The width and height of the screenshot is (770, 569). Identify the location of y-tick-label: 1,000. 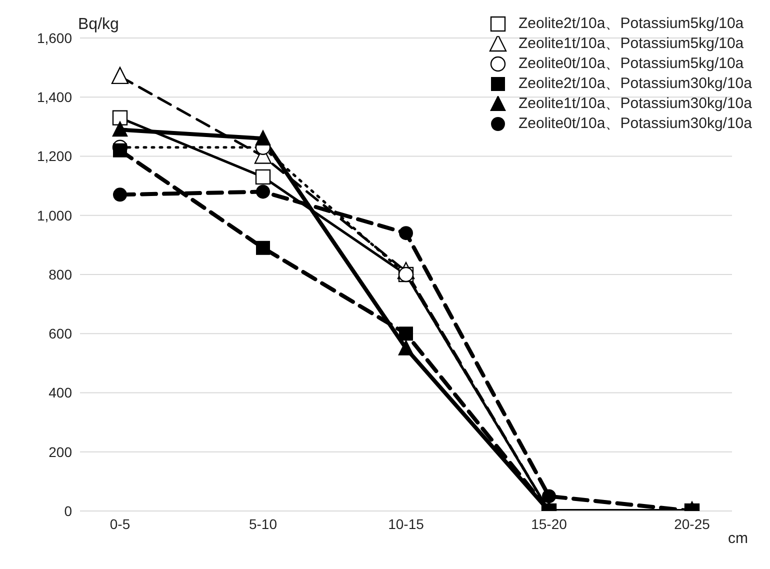
(54, 215).